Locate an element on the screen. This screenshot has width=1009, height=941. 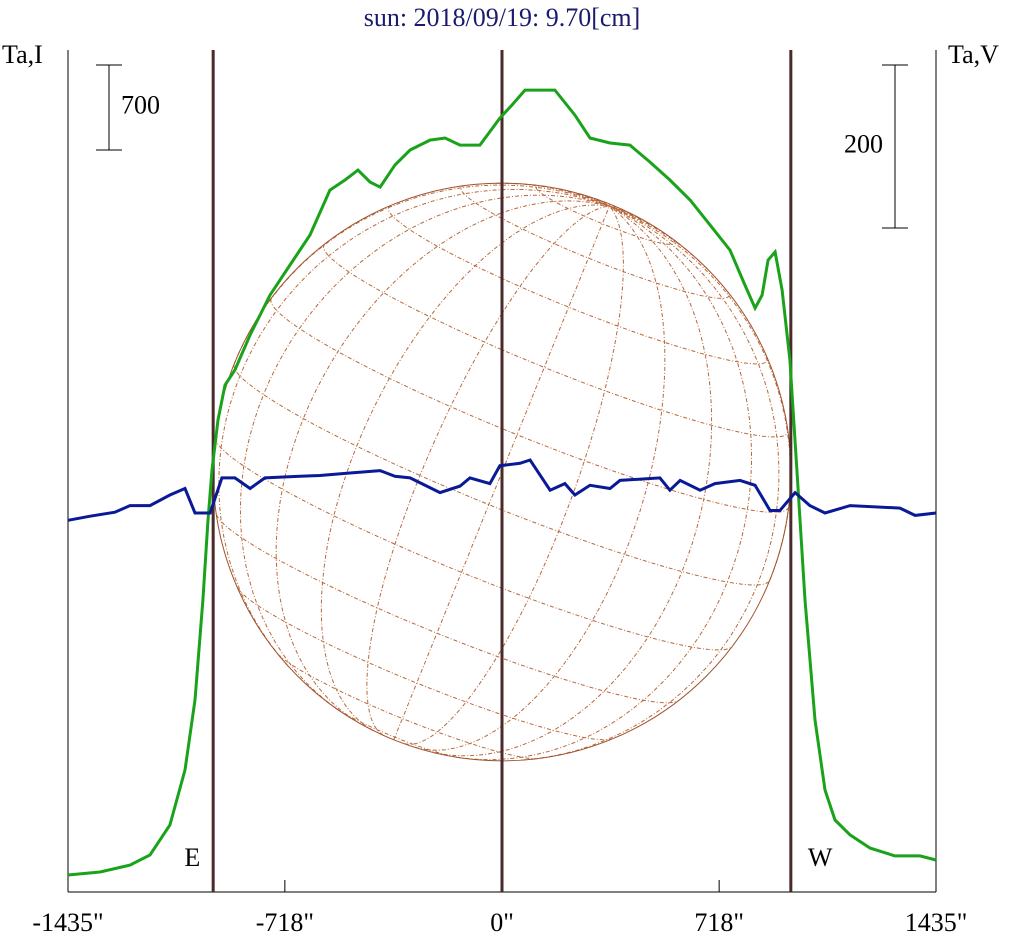
x-tick-label: -718" is located at coordinates (285, 922).